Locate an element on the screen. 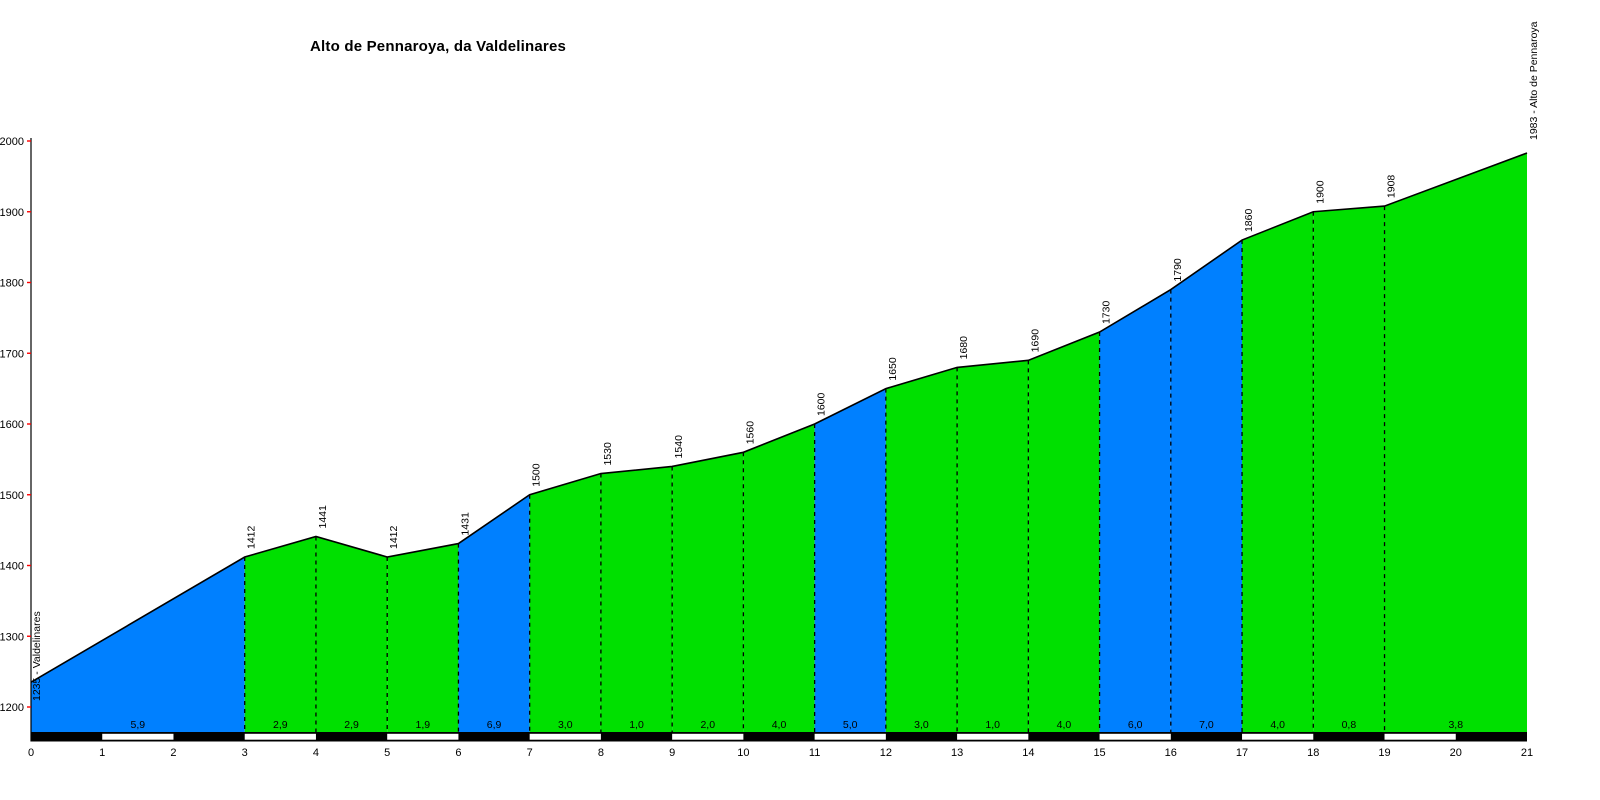 The width and height of the screenshot is (1600, 800). x-axis-label: 15 is located at coordinates (1099, 753).